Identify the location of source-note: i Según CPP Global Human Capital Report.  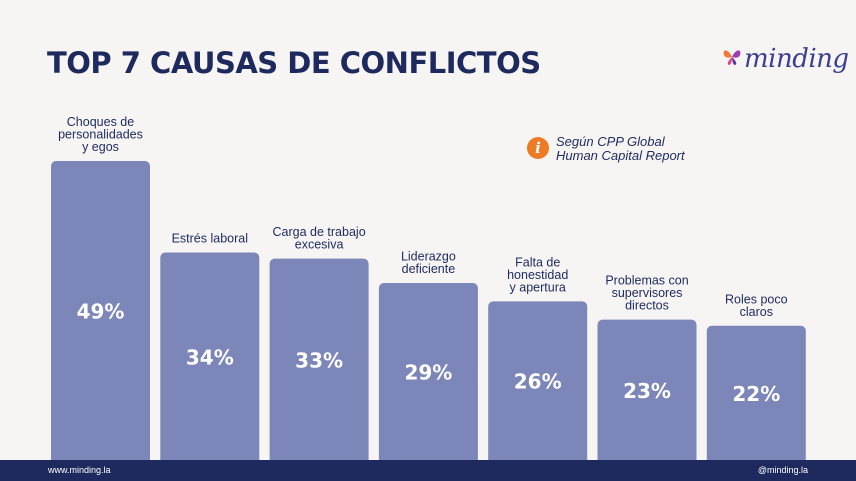
(611, 149).